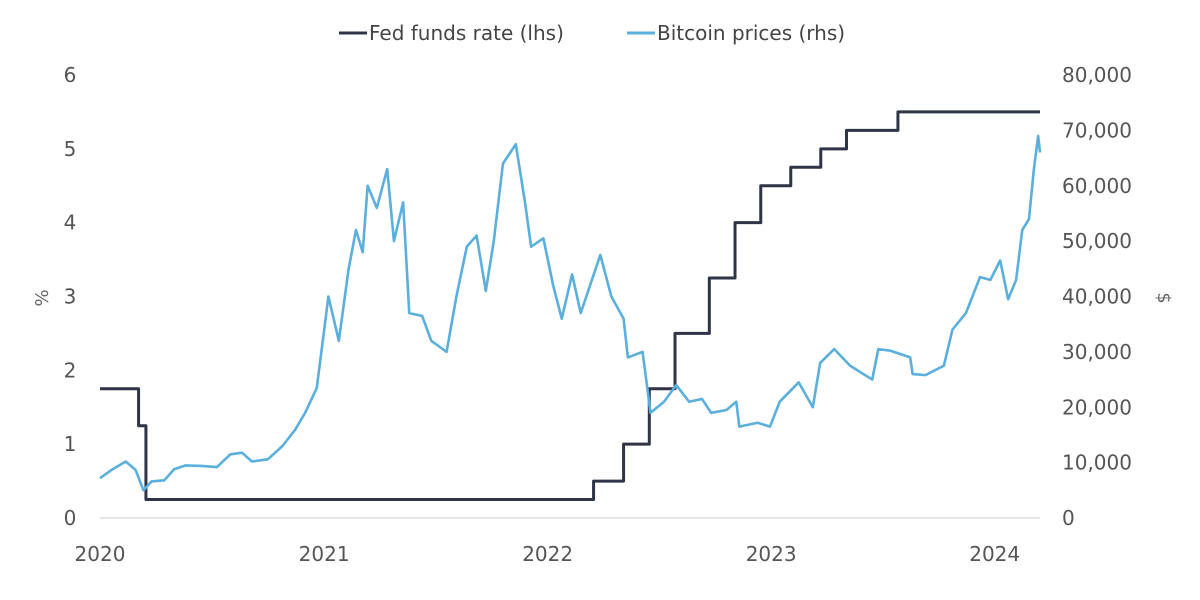 The height and width of the screenshot is (600, 1200). I want to click on y-left-tick-label: 5, so click(70, 149).